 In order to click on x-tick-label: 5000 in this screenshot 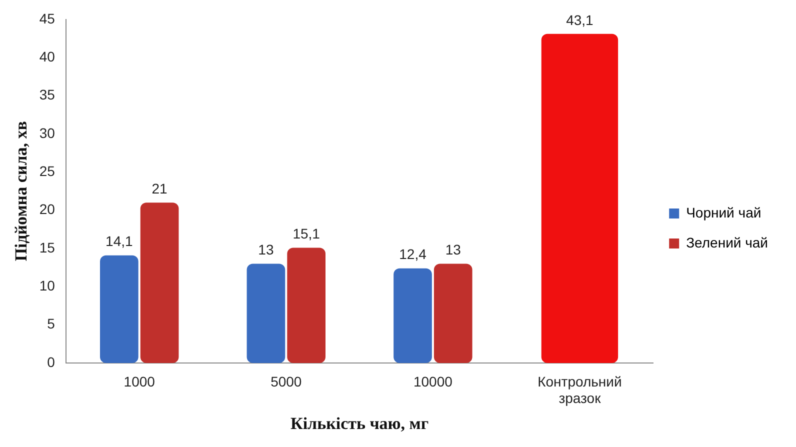, I will do `click(286, 381)`.